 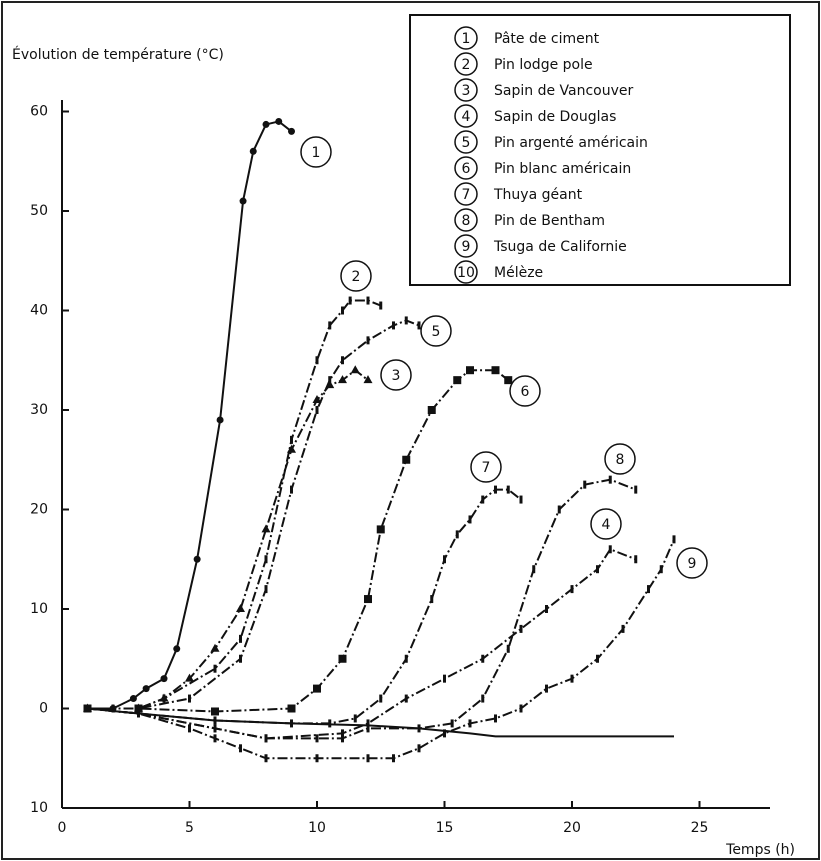 I want to click on callout-label: 4, so click(x=606, y=525).